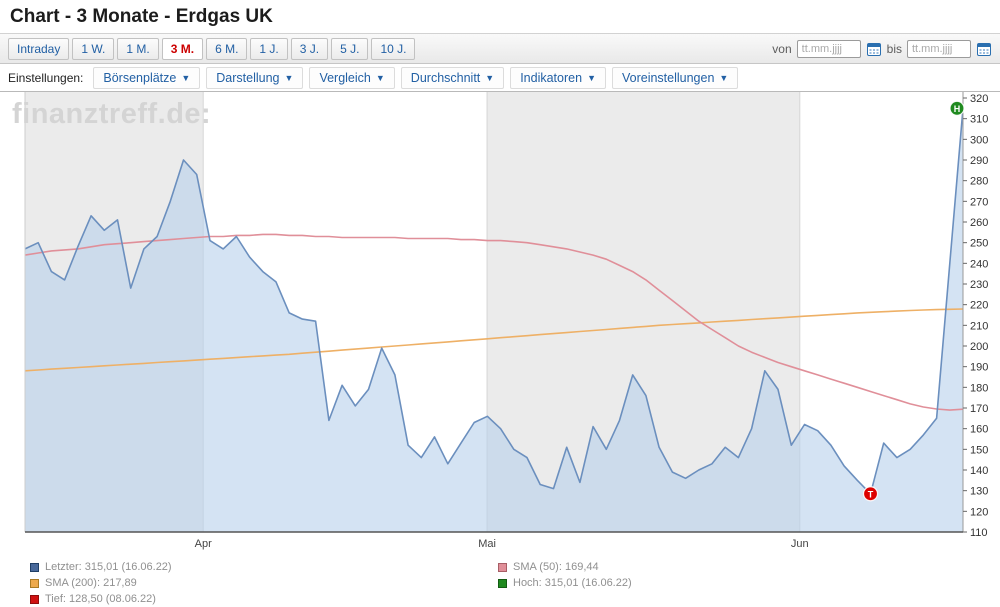 The width and height of the screenshot is (1000, 607). I want to click on y-axis-label: 160, so click(979, 430).